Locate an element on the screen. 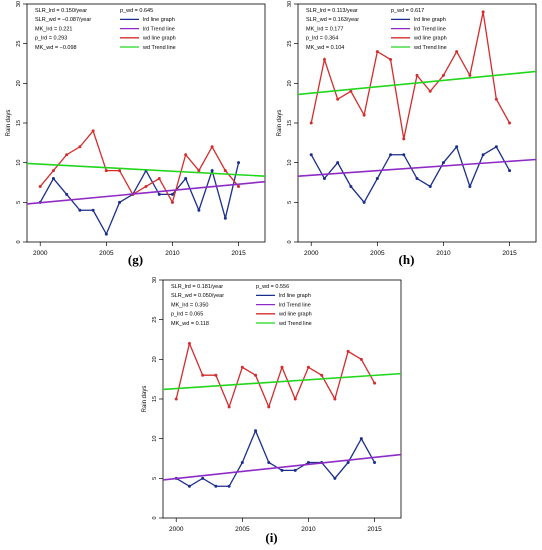  x-tick-label: 2010 is located at coordinates (172, 253).